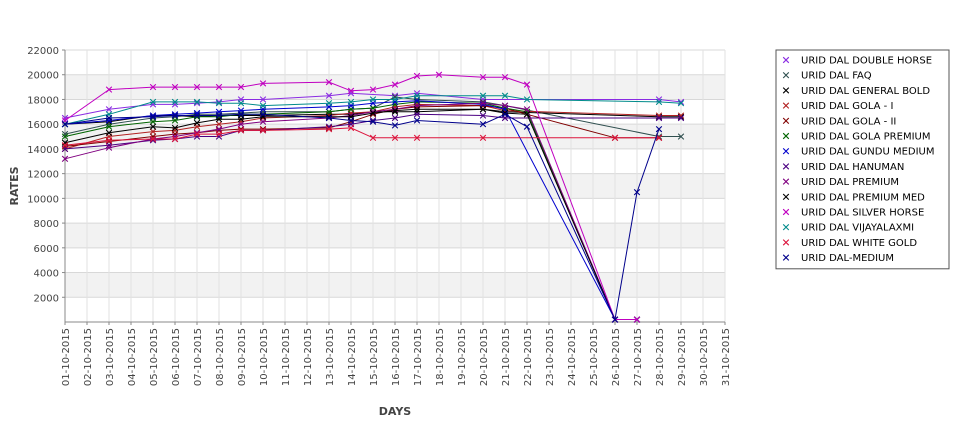  I want to click on x-tick-label: 10-10-2015, so click(264, 357).